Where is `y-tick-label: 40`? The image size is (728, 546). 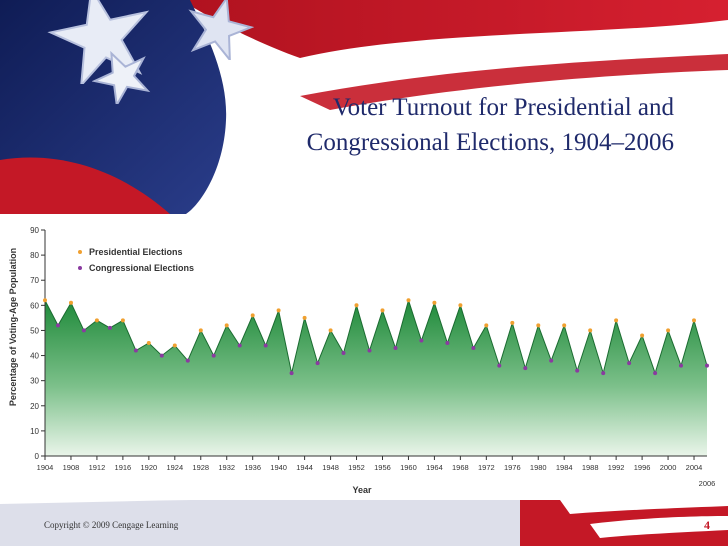
y-tick-label: 40 is located at coordinates (34, 356).